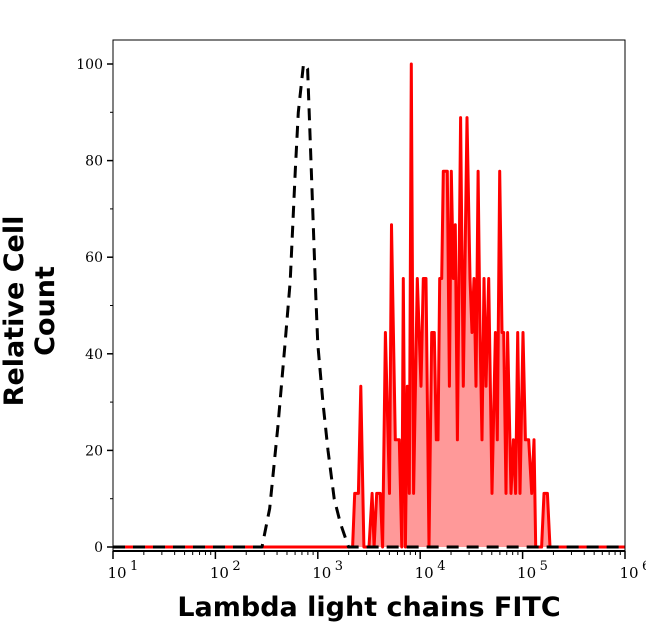 Image resolution: width=646 pixels, height=641 pixels. Describe the element at coordinates (441, 566) in the screenshot. I see `x-tick-exponent: 4` at that location.